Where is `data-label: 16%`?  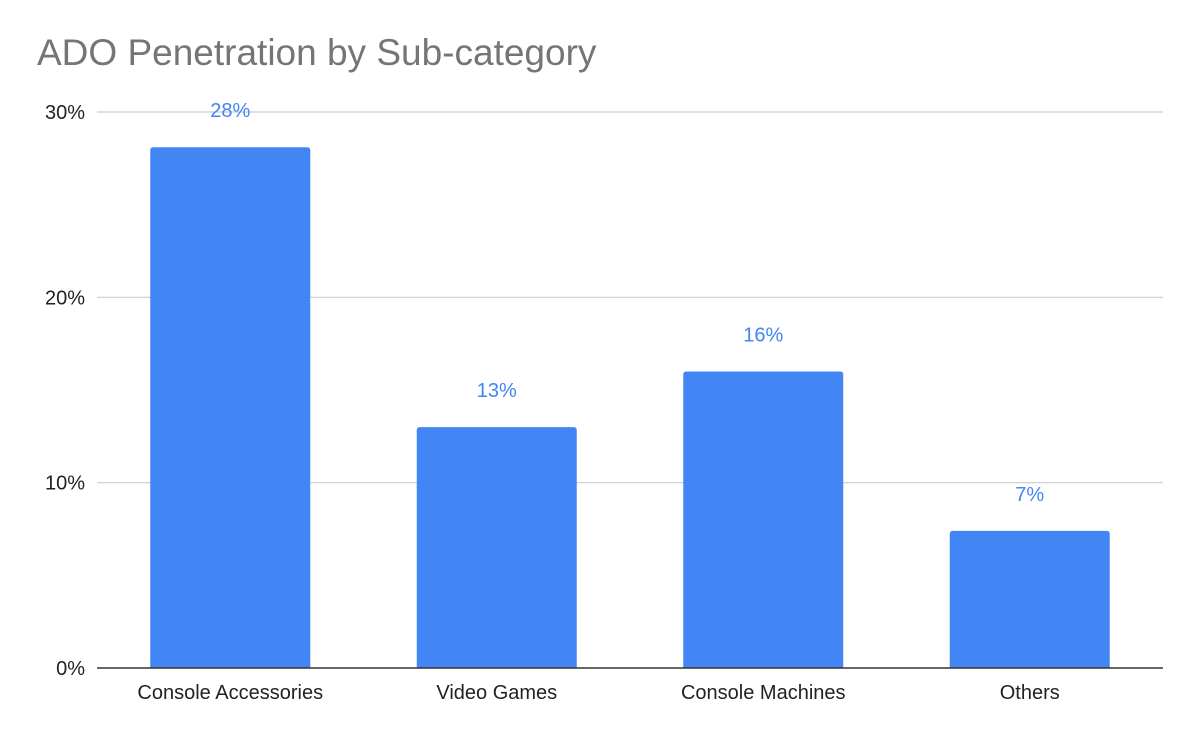 data-label: 16% is located at coordinates (763, 335).